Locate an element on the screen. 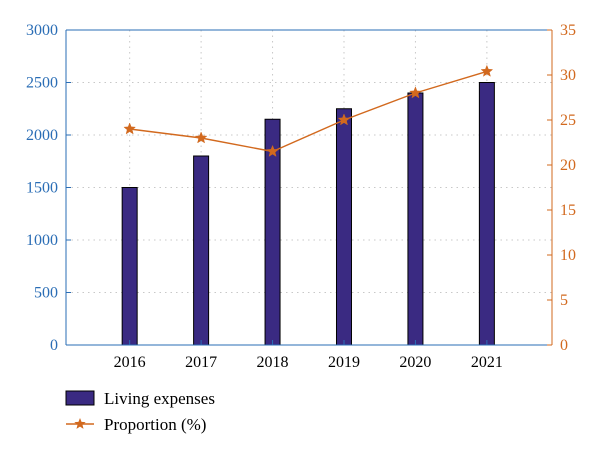  x-tick-label: 2019 is located at coordinates (344, 362).